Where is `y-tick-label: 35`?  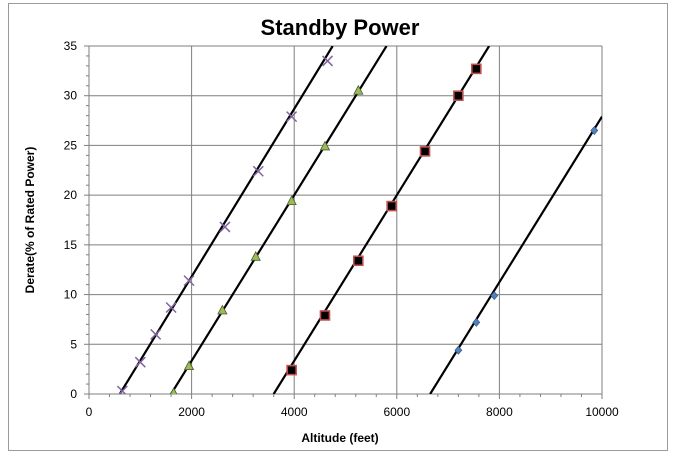
y-tick-label: 35 is located at coordinates (71, 46).